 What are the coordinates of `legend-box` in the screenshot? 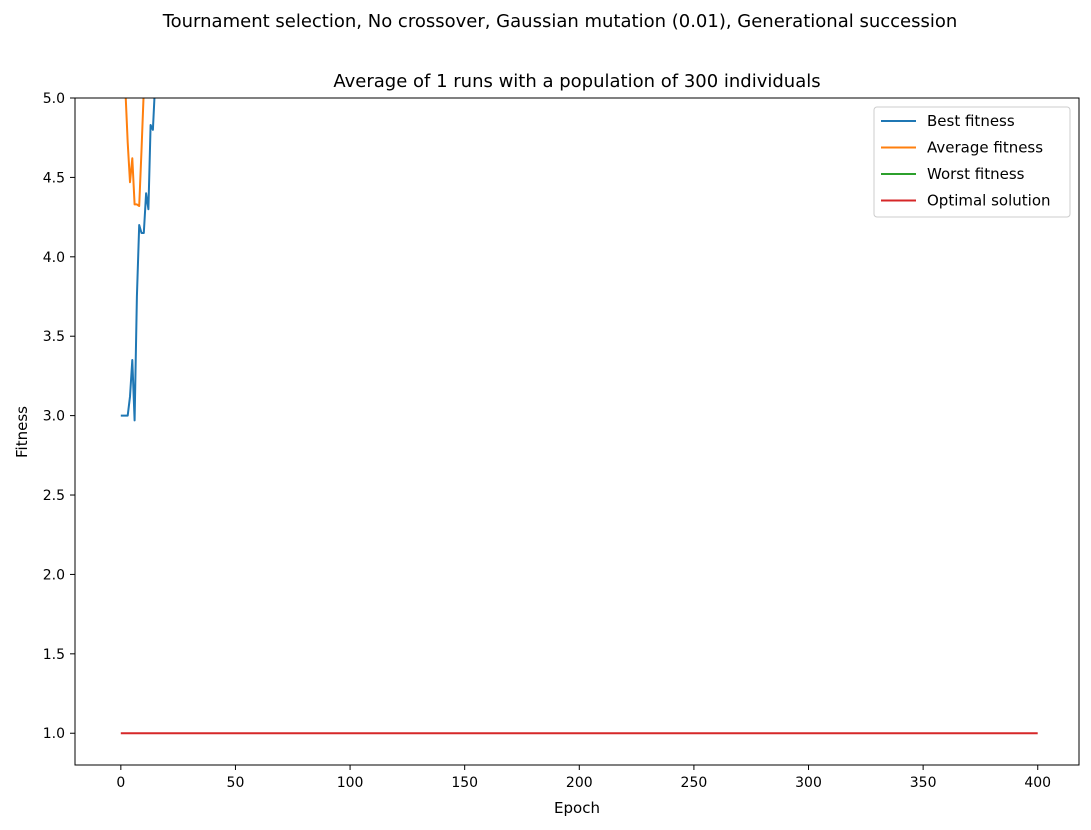 It's located at (972, 162).